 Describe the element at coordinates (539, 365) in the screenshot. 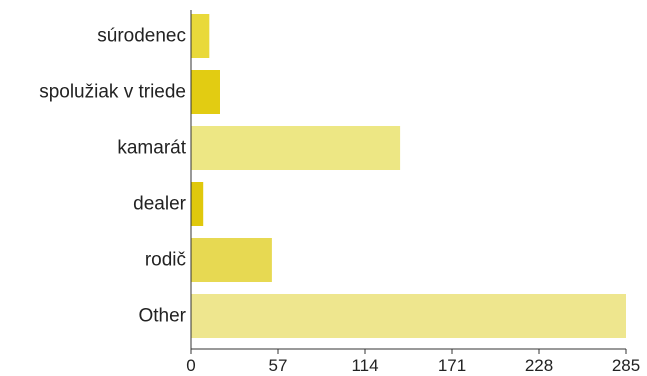

I see `x-tick-label-4: 228` at that location.